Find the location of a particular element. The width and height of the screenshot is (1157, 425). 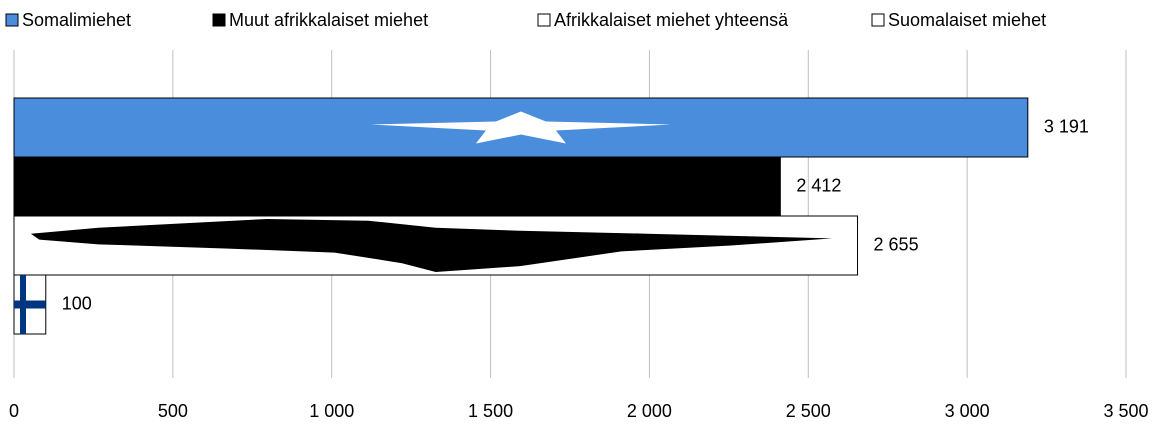

x-tick-label: 2 000 is located at coordinates (649, 411).